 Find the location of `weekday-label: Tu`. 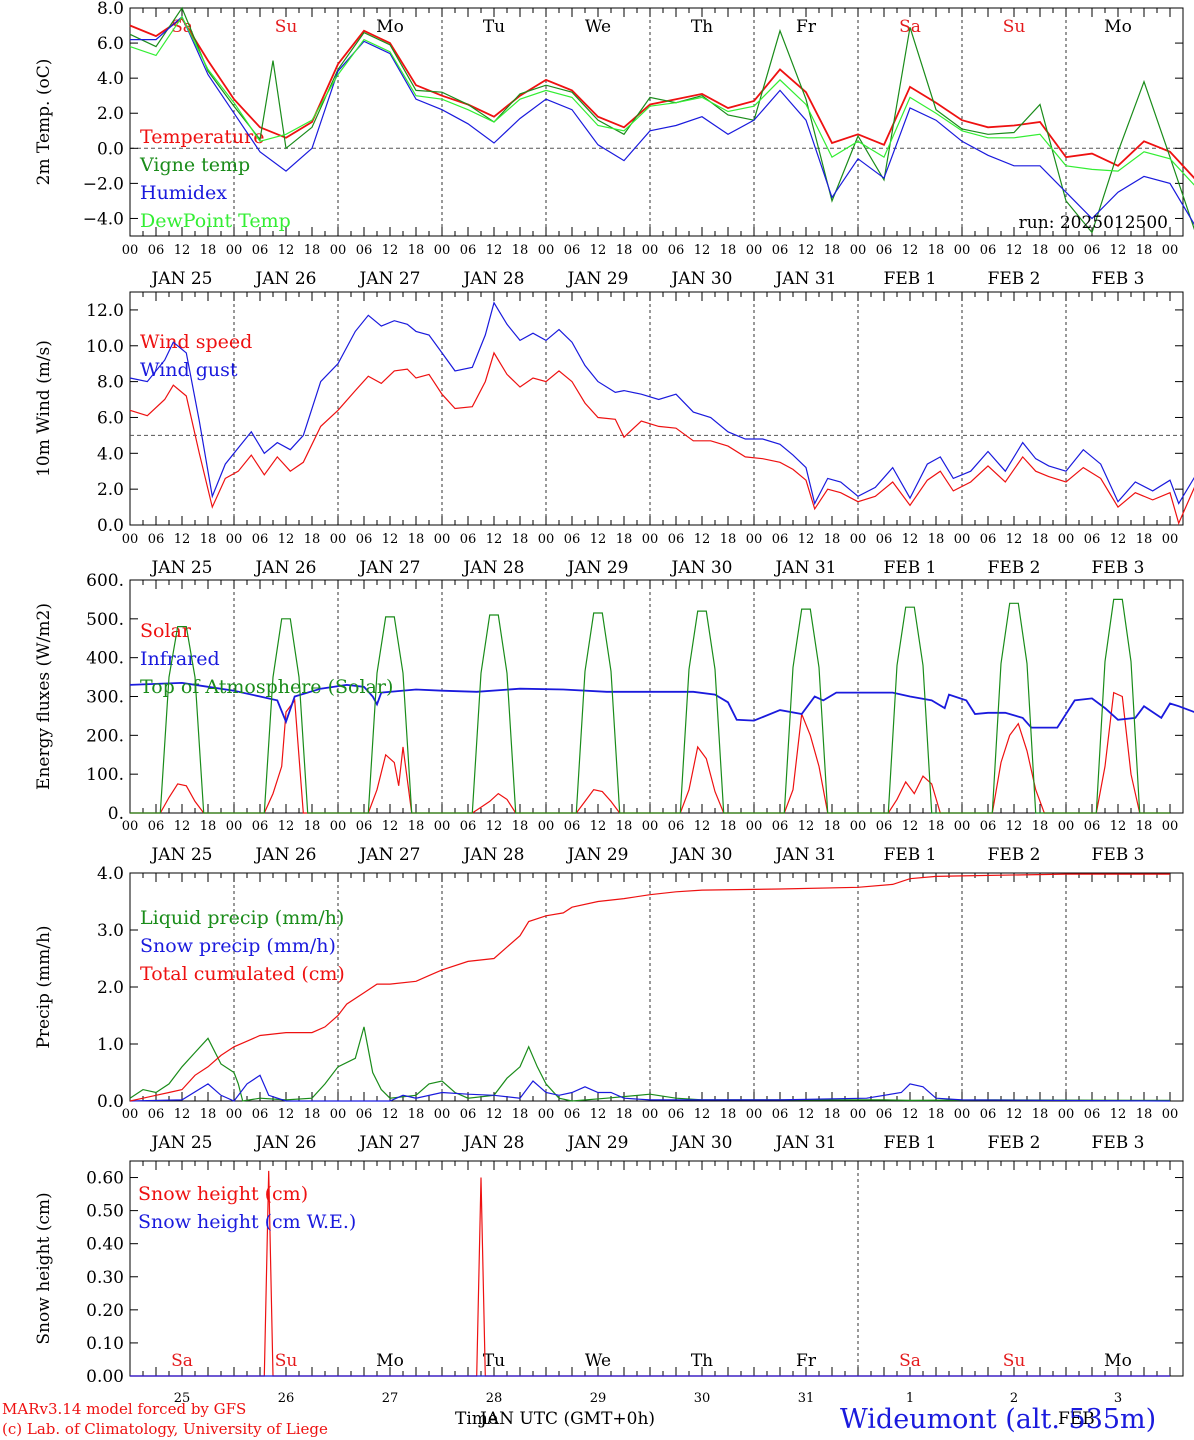

weekday-label: Tu is located at coordinates (494, 1361).